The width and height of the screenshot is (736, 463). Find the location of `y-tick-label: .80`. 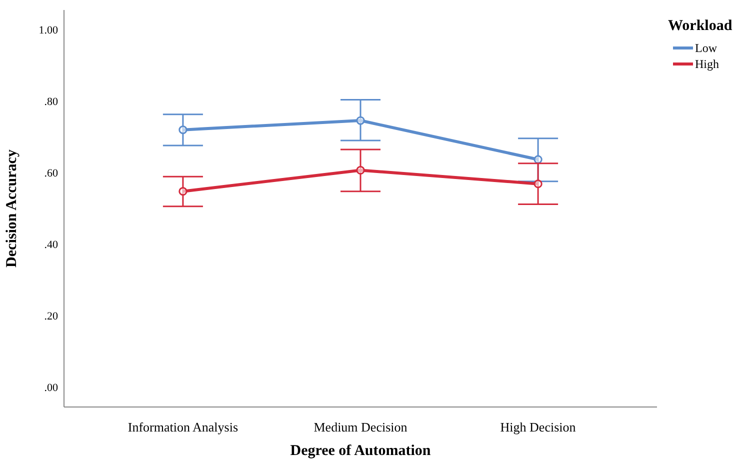

y-tick-label: .80 is located at coordinates (51, 102).